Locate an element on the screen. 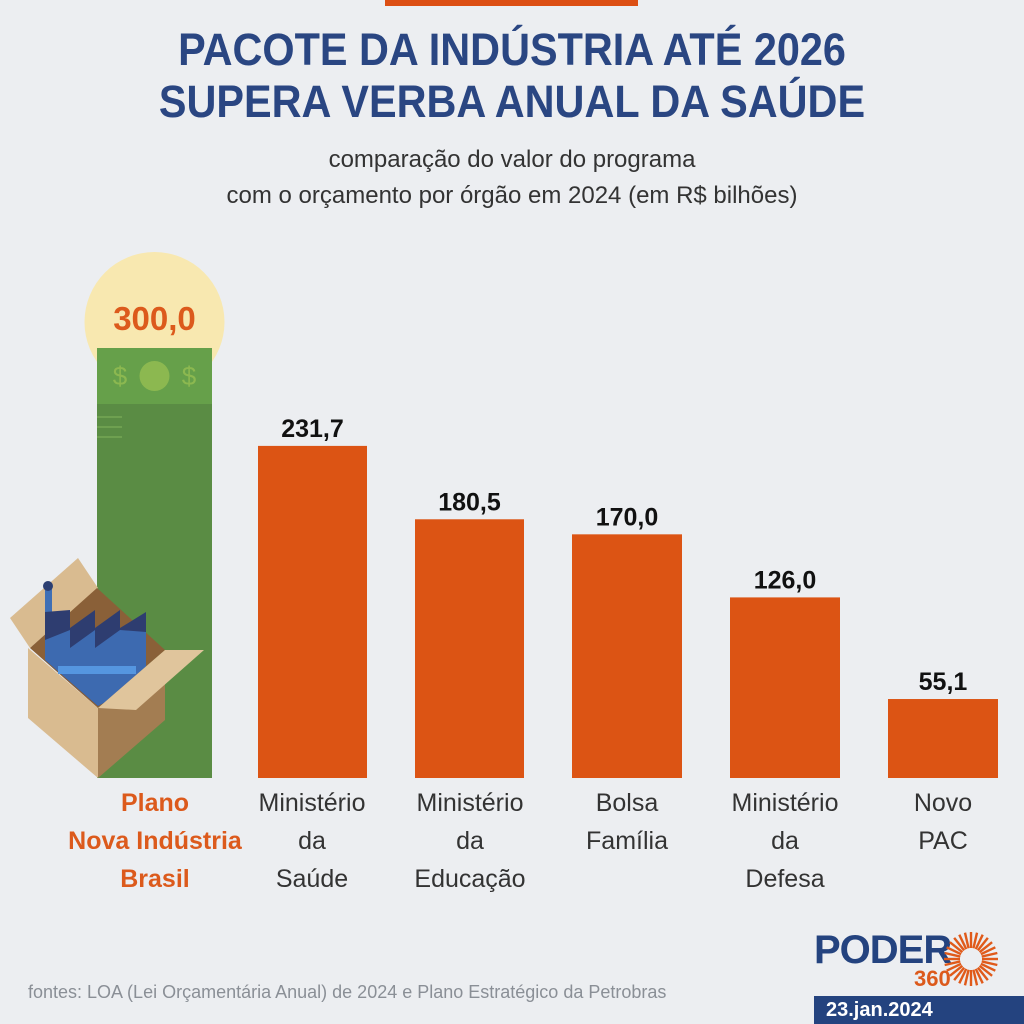 Image resolution: width=1024 pixels, height=1024 pixels. category-label-line: Educação is located at coordinates (470, 879).